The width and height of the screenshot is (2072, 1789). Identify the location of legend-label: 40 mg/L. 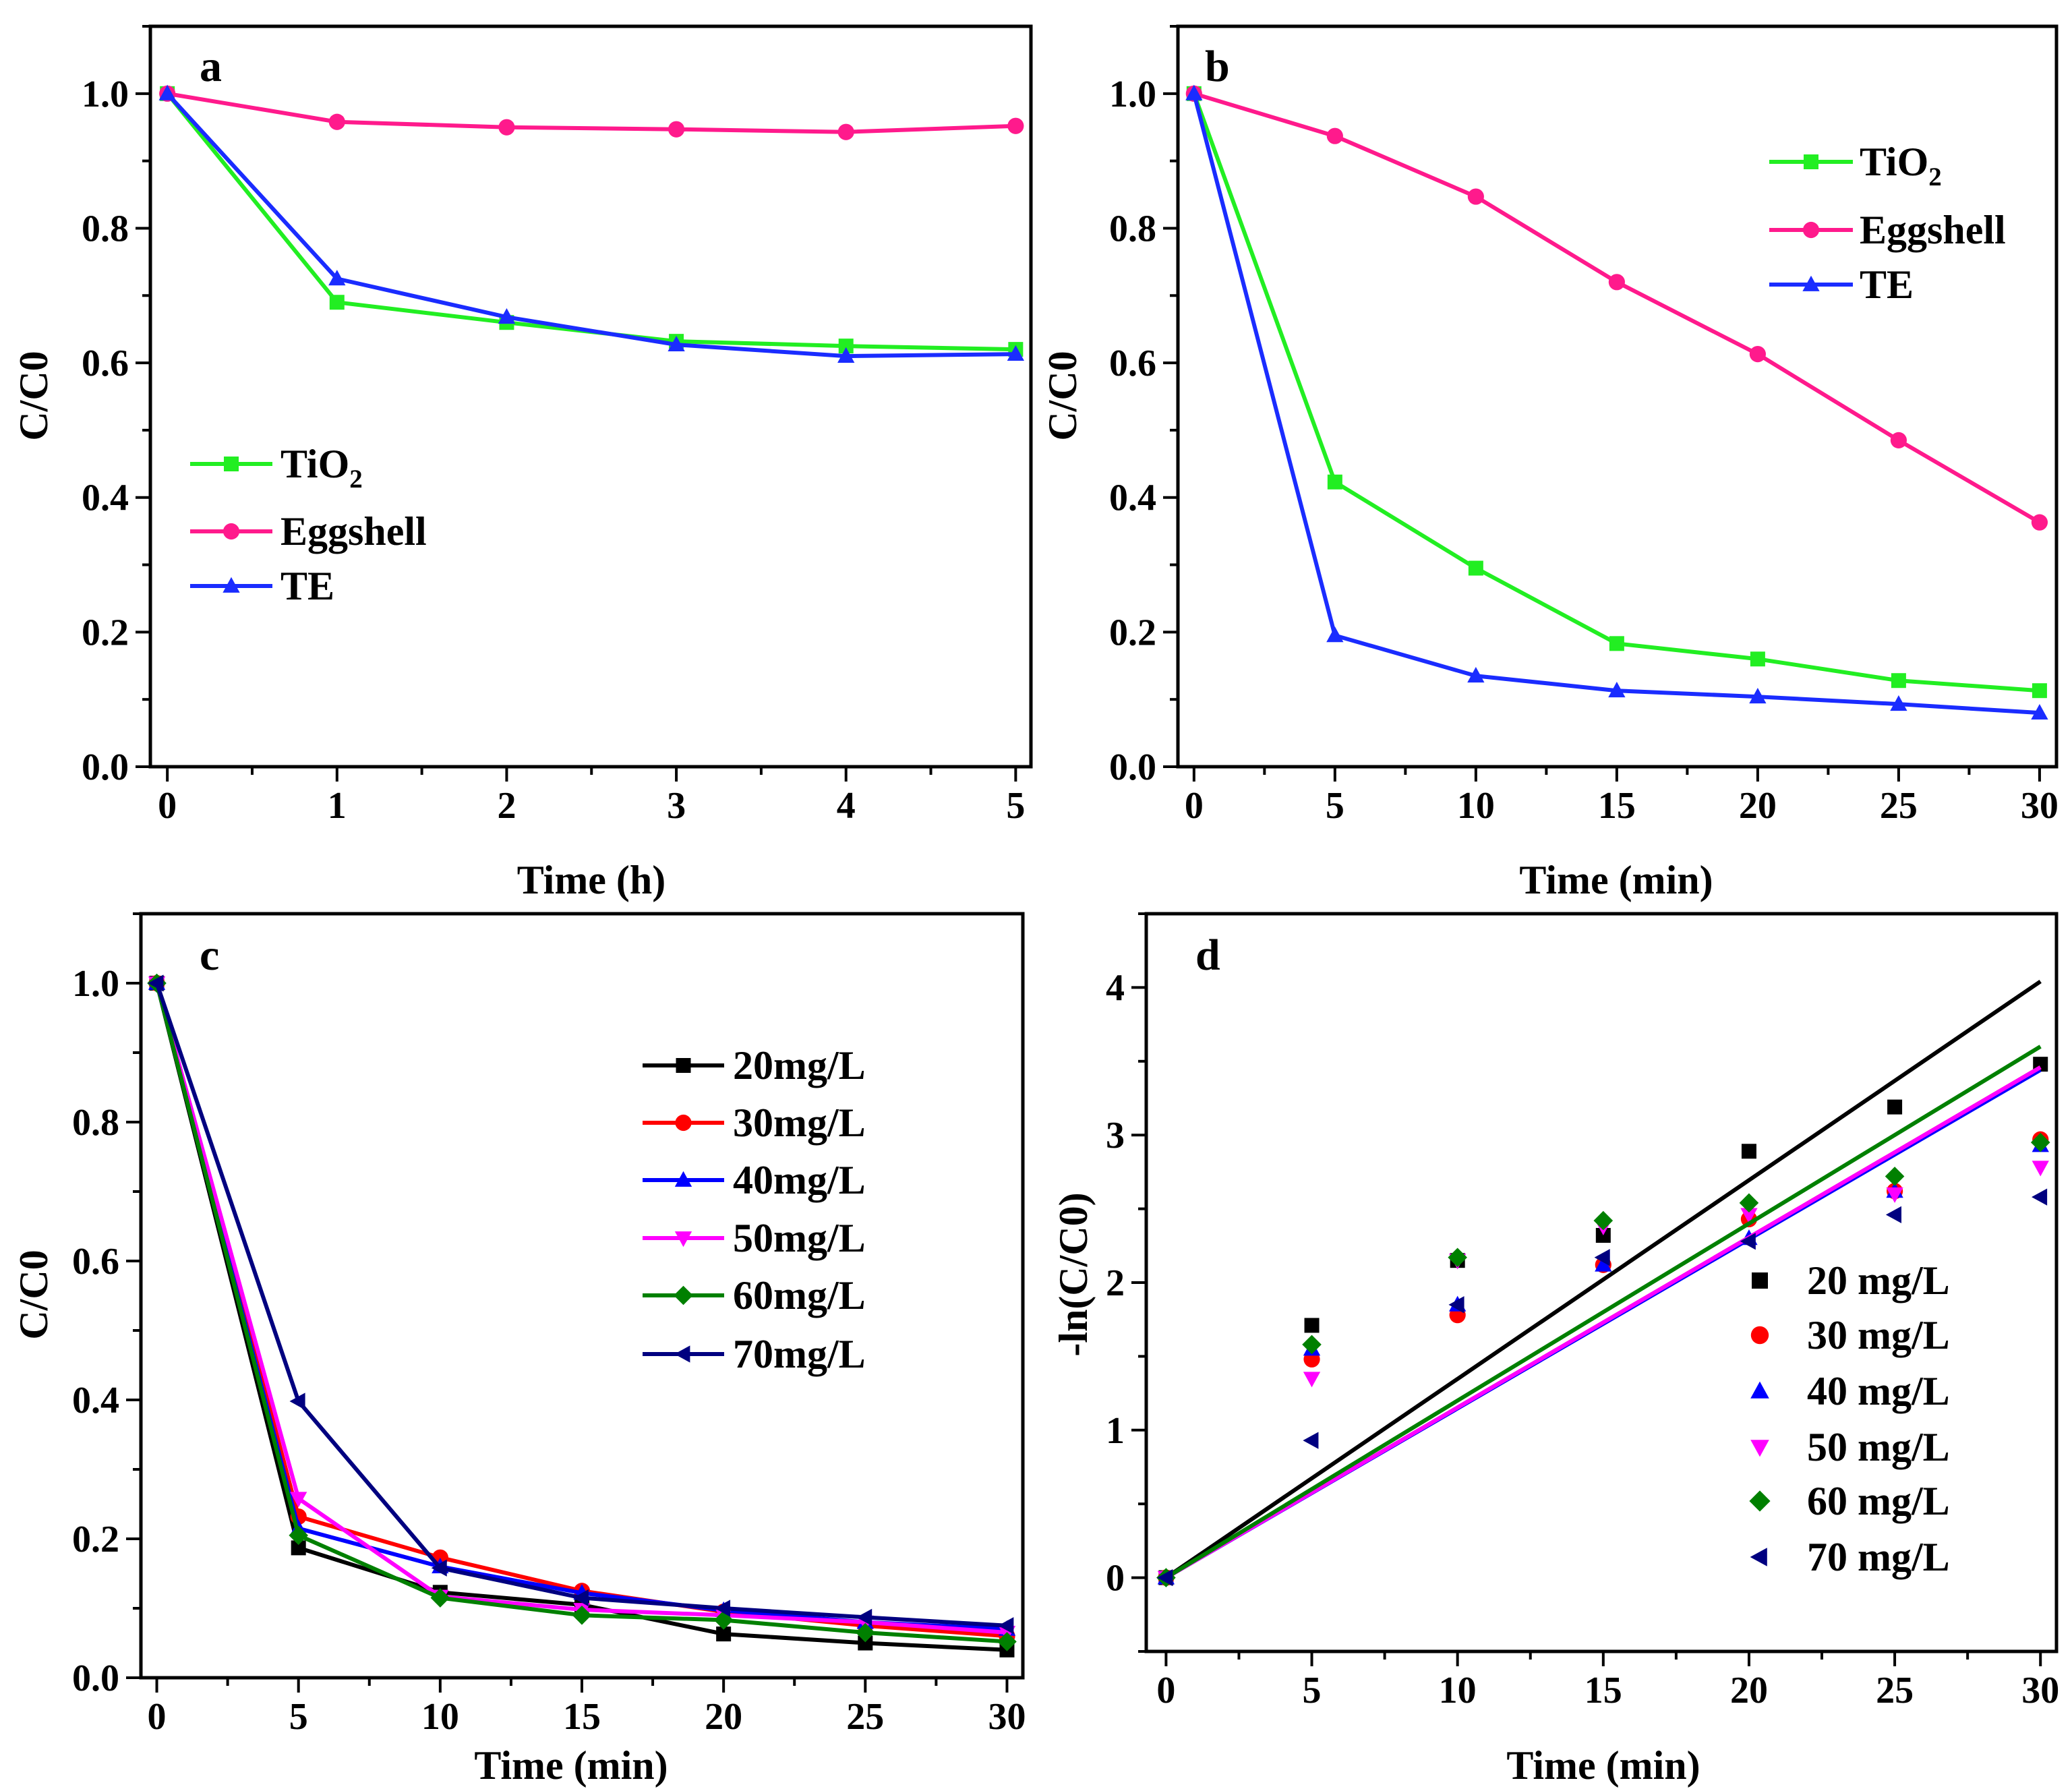
(1878, 1391).